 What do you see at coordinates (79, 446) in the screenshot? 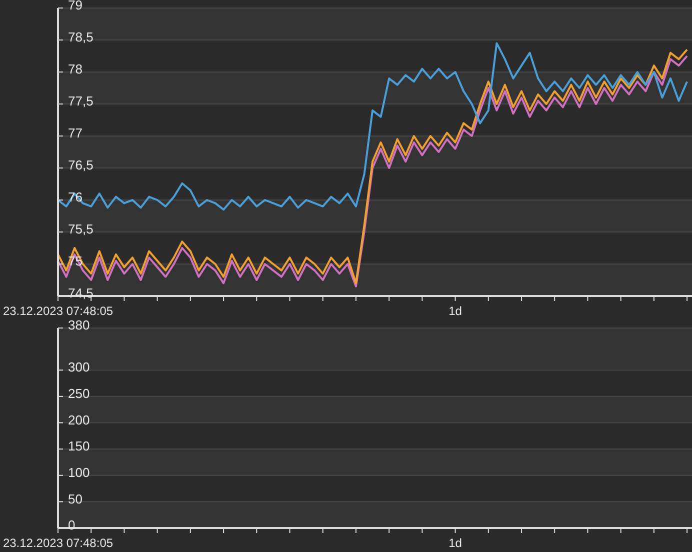
I see `y-tick-label: 150` at bounding box center [79, 446].